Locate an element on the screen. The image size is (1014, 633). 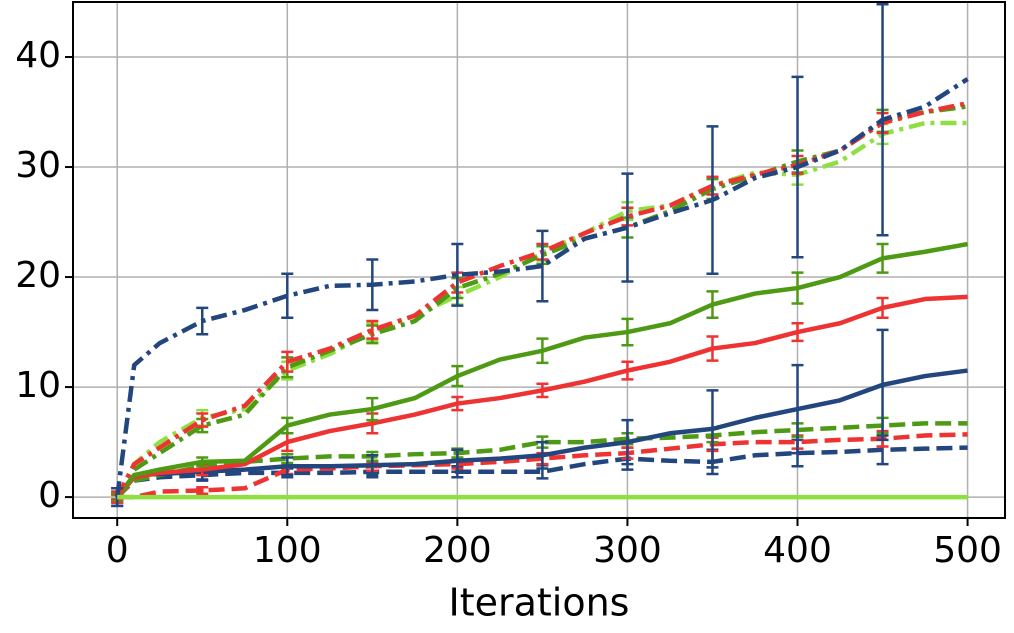
x-tick-label: 500 is located at coordinates (967, 550).